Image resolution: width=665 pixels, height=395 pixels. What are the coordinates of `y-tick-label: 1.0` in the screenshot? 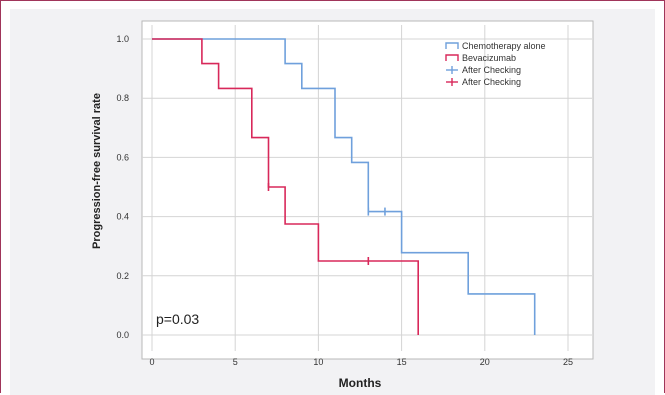 It's located at (122, 39).